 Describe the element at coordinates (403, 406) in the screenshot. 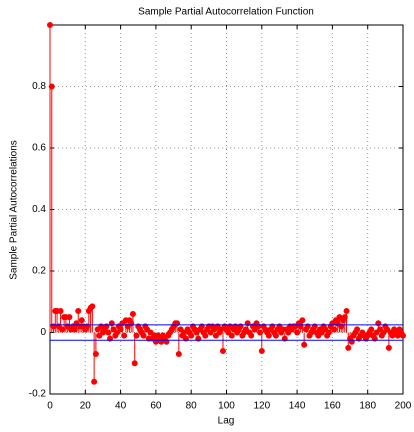

I see `x-tick-label: 200` at that location.